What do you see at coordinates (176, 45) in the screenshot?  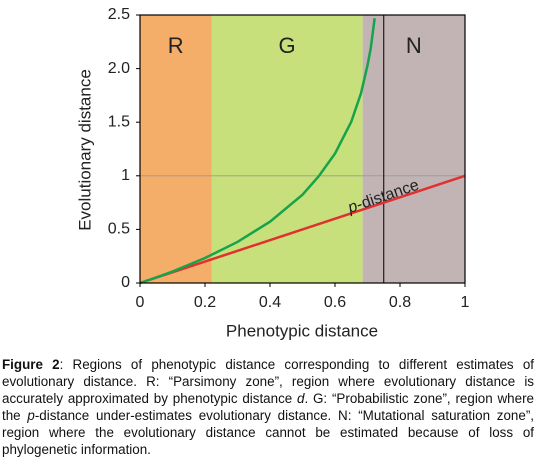 I see `region-label: R` at bounding box center [176, 45].